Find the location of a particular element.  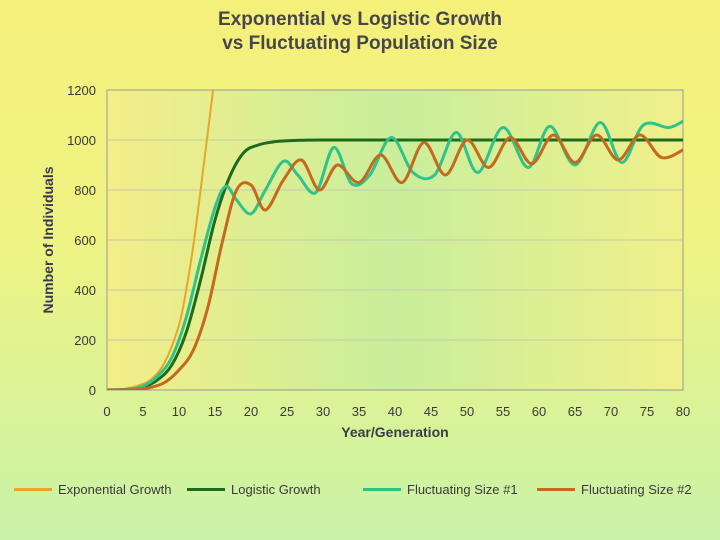

y-tick-label: 200 is located at coordinates (85, 340).